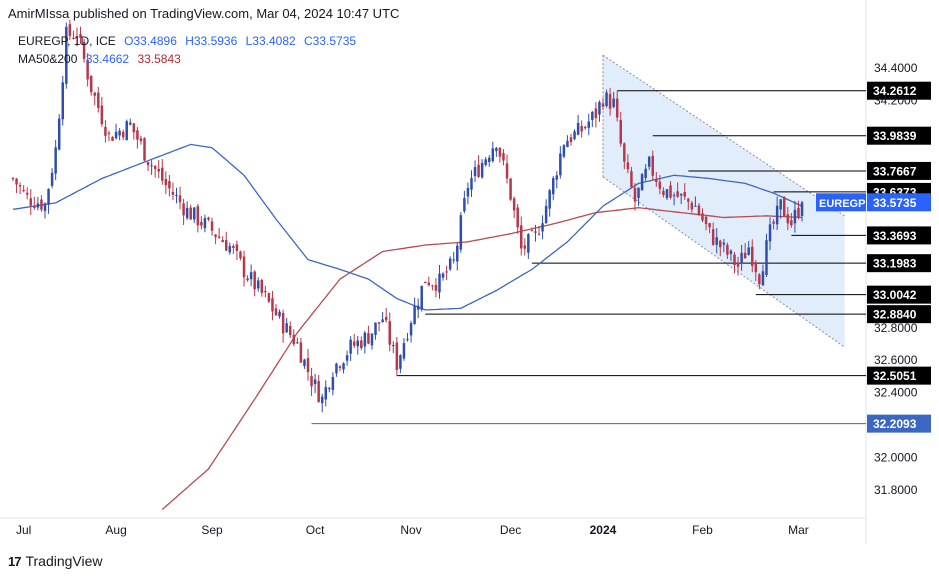 The height and width of the screenshot is (579, 939). Describe the element at coordinates (842, 204) in the screenshot. I see `symbol-tag-label: EUREGP` at that location.